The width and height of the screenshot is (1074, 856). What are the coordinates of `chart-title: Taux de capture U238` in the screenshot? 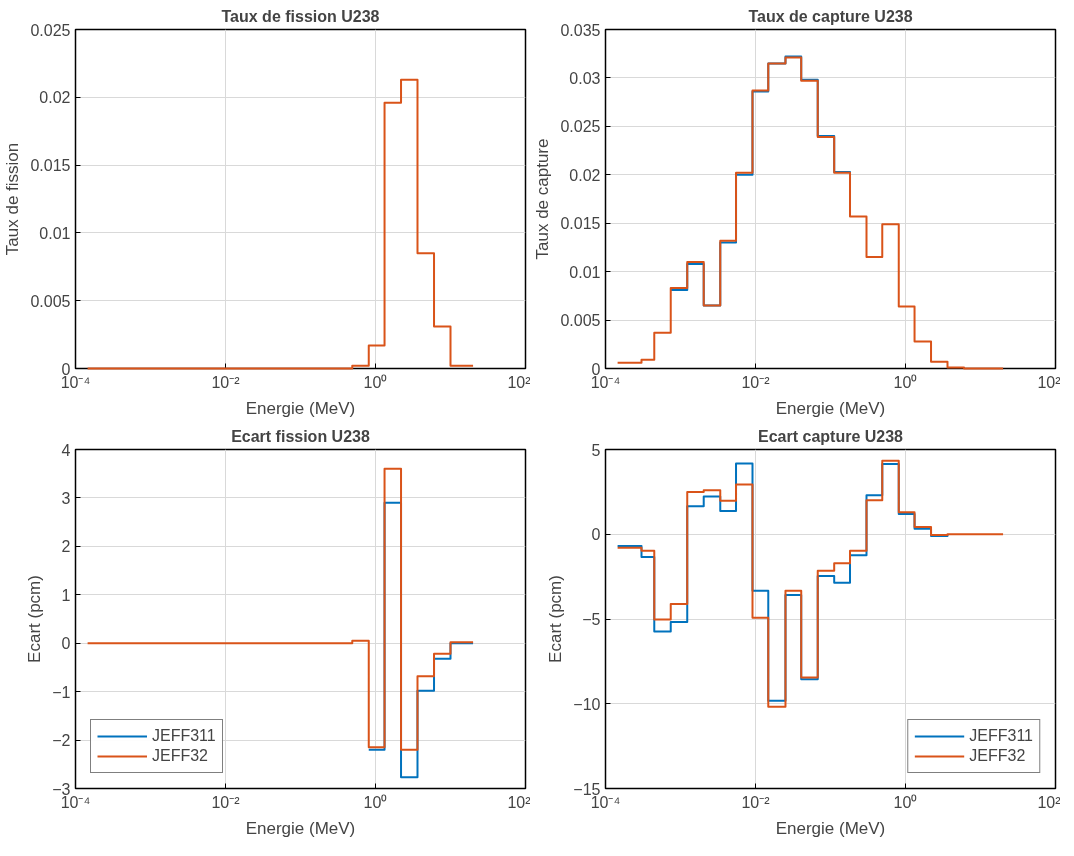 It's located at (830, 16).